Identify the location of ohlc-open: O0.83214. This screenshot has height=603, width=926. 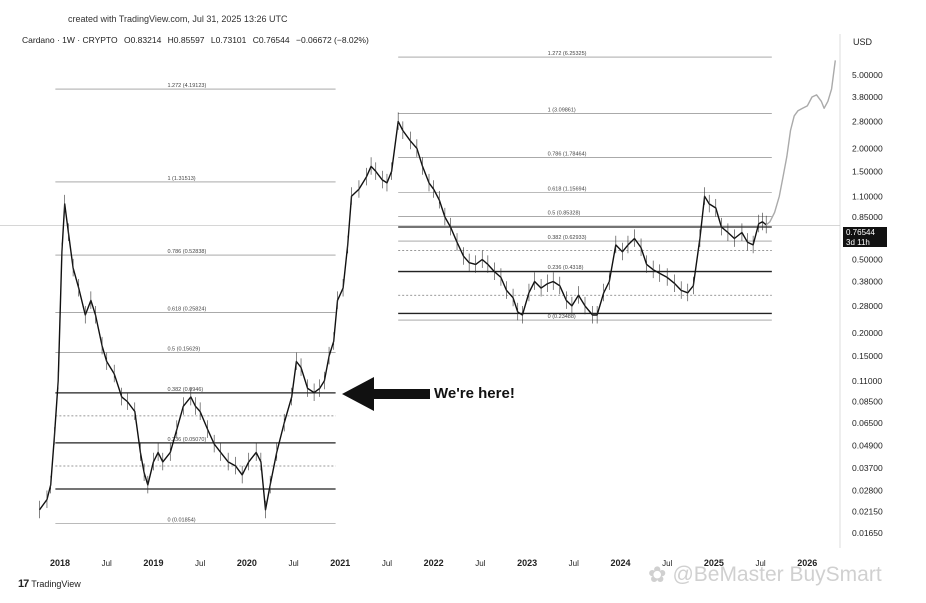
(142, 40).